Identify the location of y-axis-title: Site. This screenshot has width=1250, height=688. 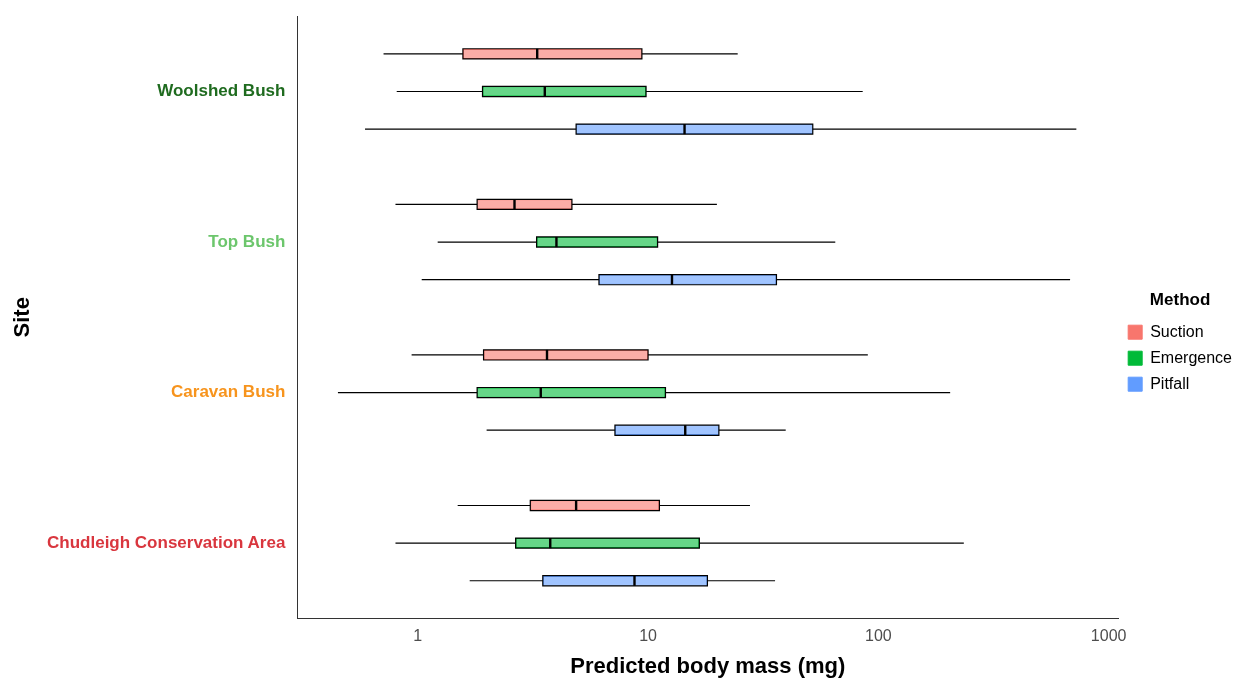
(22, 317).